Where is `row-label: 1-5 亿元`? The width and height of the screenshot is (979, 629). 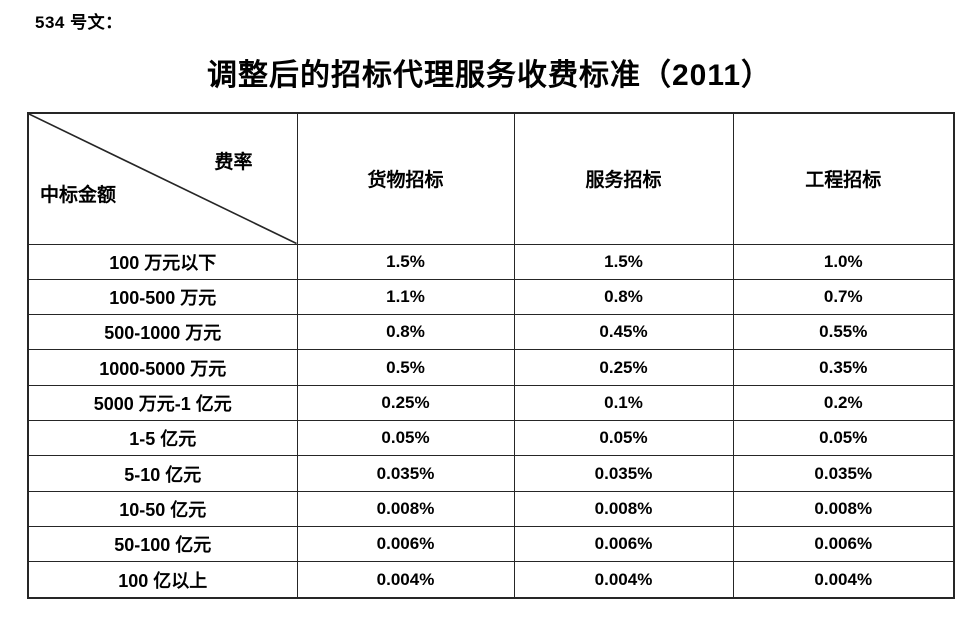 row-label: 1-5 亿元 is located at coordinates (162, 438).